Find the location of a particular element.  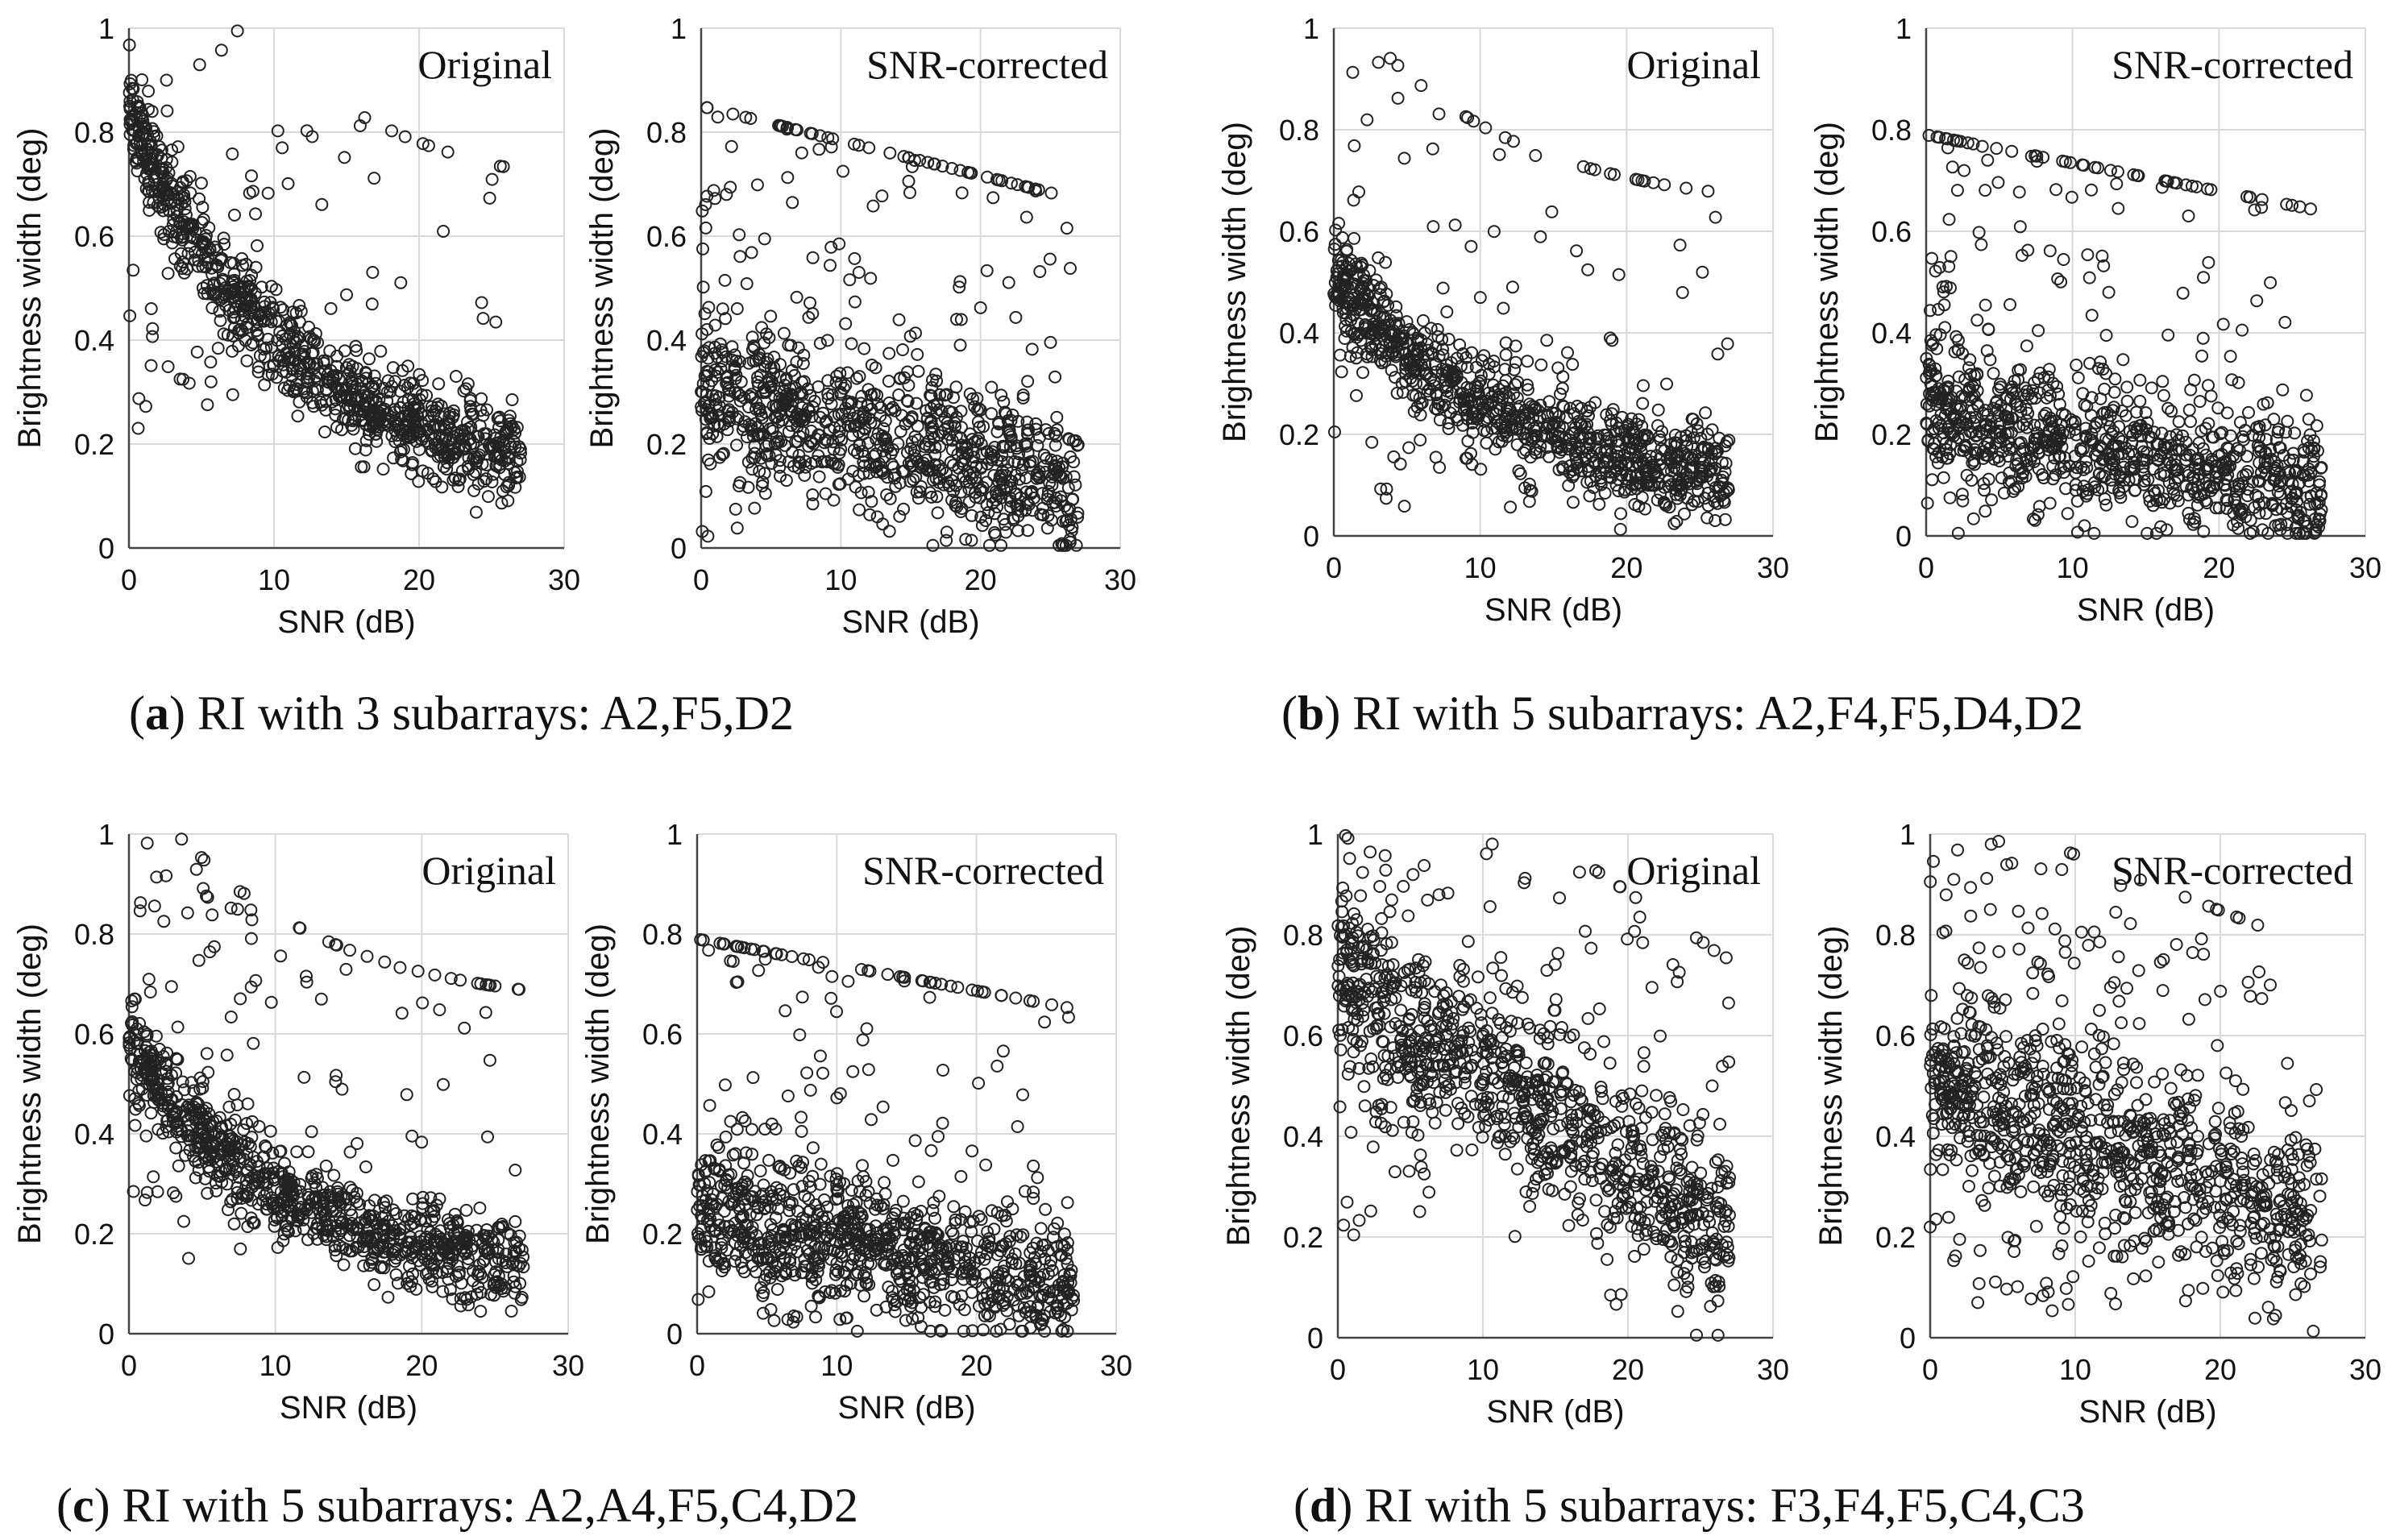

y-tick-label: 1 is located at coordinates (106, 28).